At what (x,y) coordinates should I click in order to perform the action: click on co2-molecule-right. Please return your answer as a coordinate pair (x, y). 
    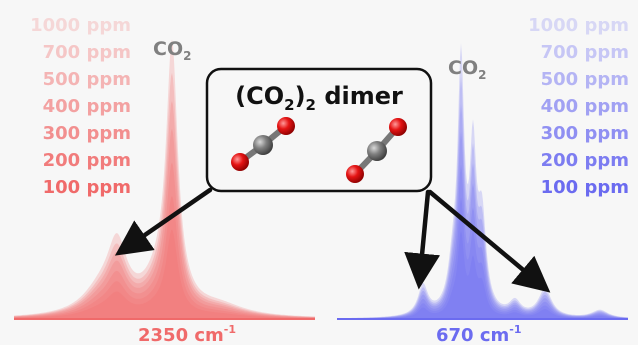
    Looking at the image, I should click on (376, 150).